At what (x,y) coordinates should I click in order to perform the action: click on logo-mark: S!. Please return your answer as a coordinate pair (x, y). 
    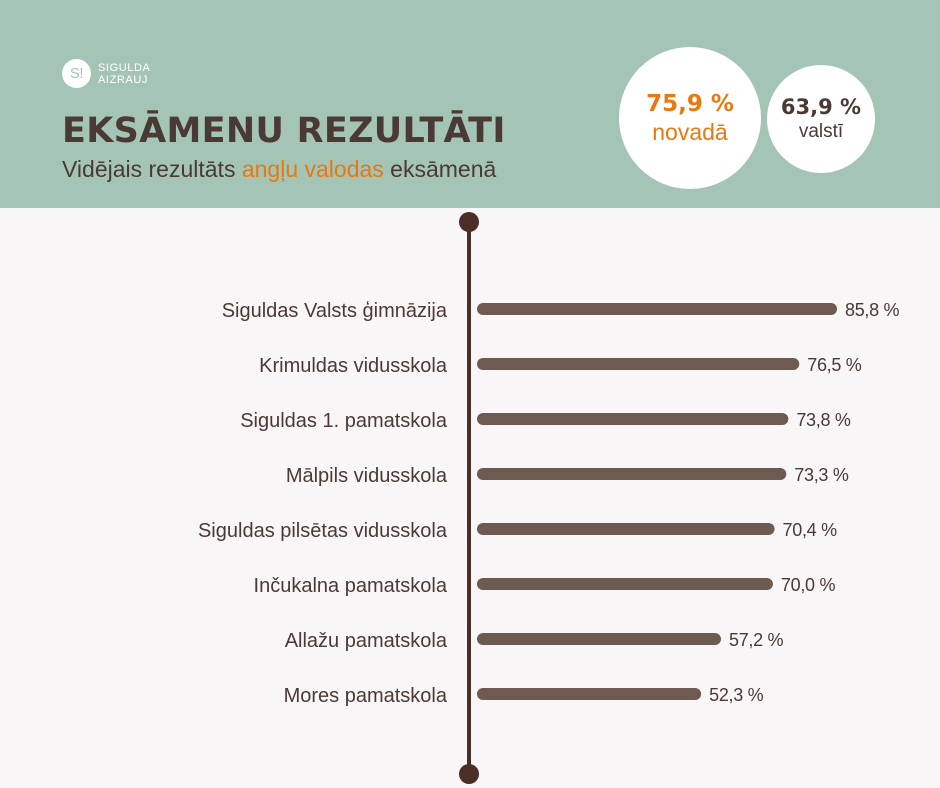
    Looking at the image, I should click on (76, 73).